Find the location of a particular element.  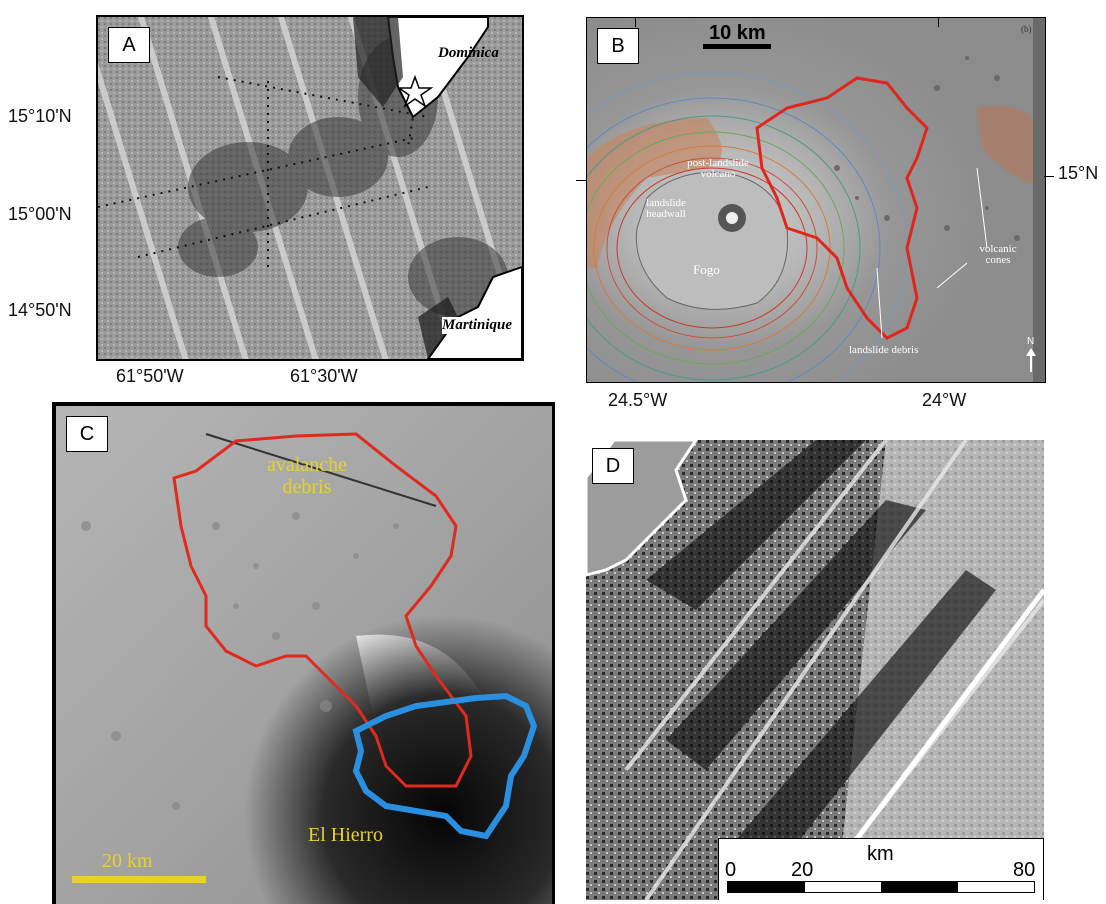

panel-a-lat-tick-2: 15°00'N is located at coordinates (40, 214).